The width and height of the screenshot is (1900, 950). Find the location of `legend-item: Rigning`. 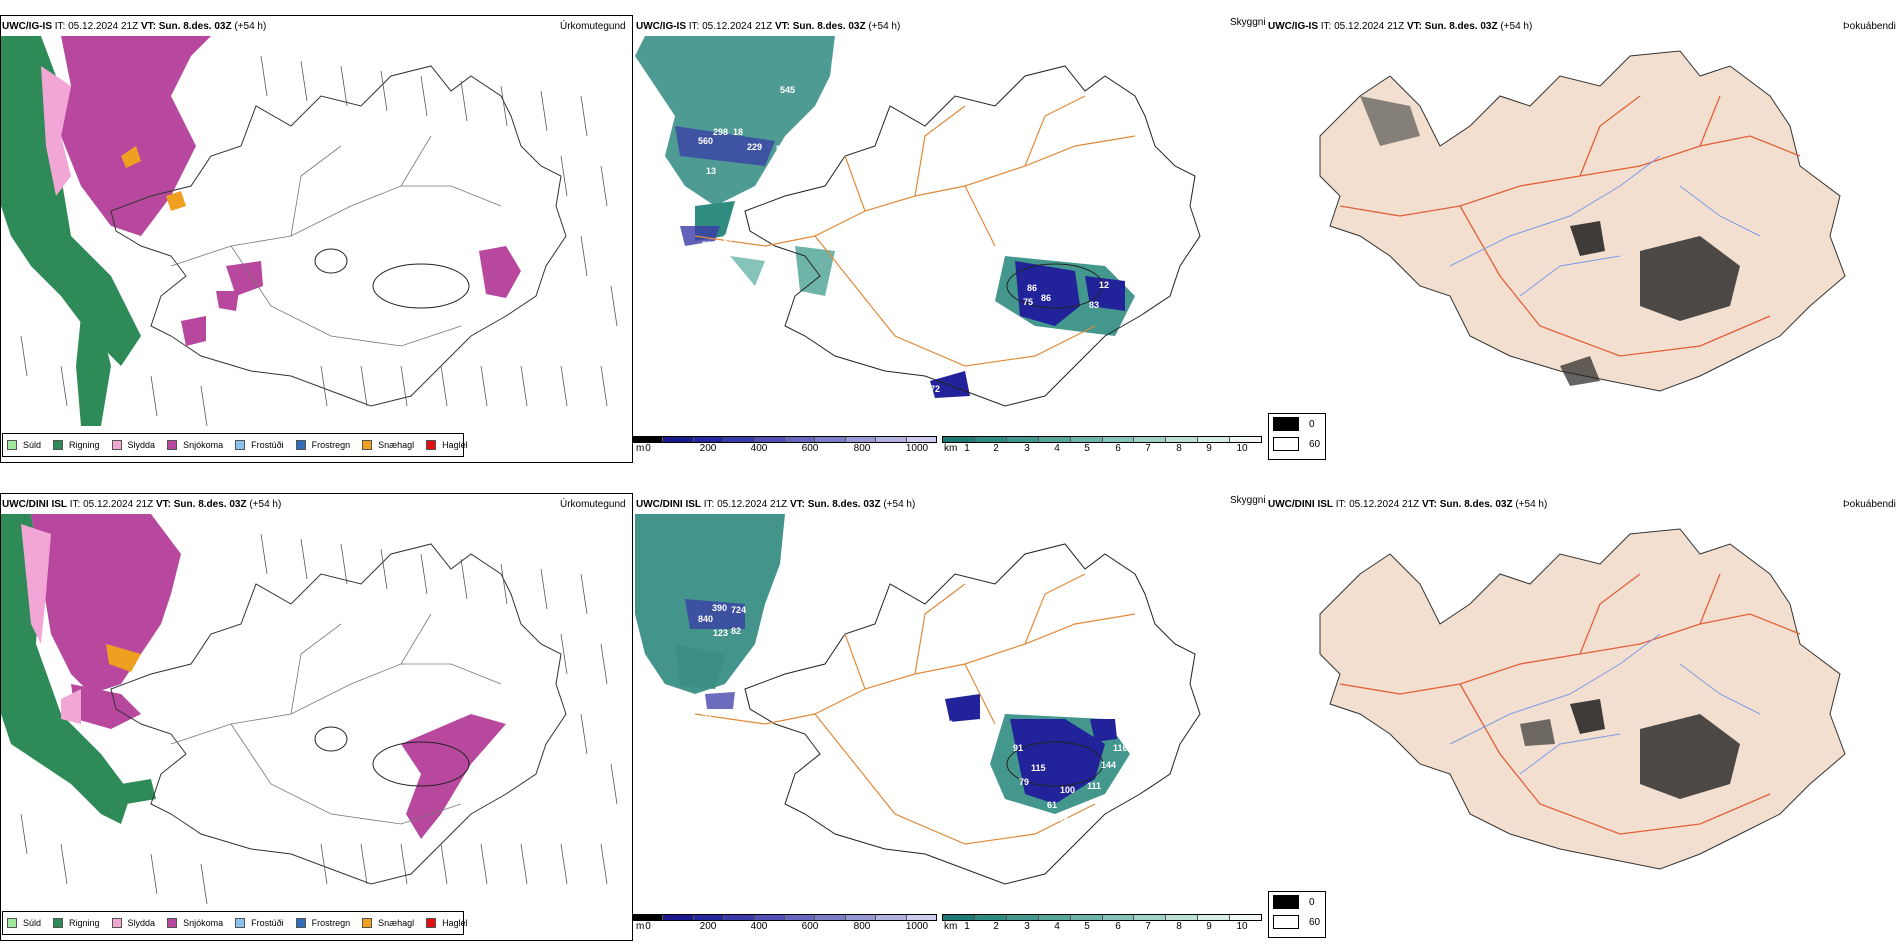

legend-item: Rigning is located at coordinates (76, 445).